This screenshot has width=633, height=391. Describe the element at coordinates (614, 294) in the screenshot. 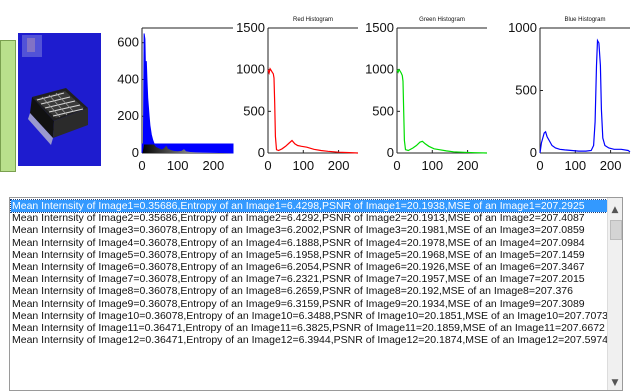

I see `vertical-scrollbar: ▲ ▼` at that location.